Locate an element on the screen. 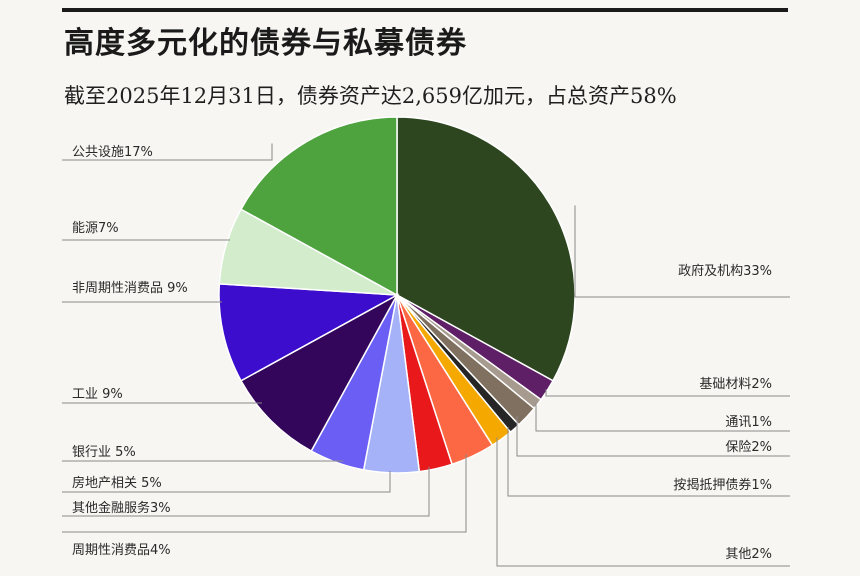 The width and height of the screenshot is (860, 576). slice-label: 其他2% is located at coordinates (748, 554).